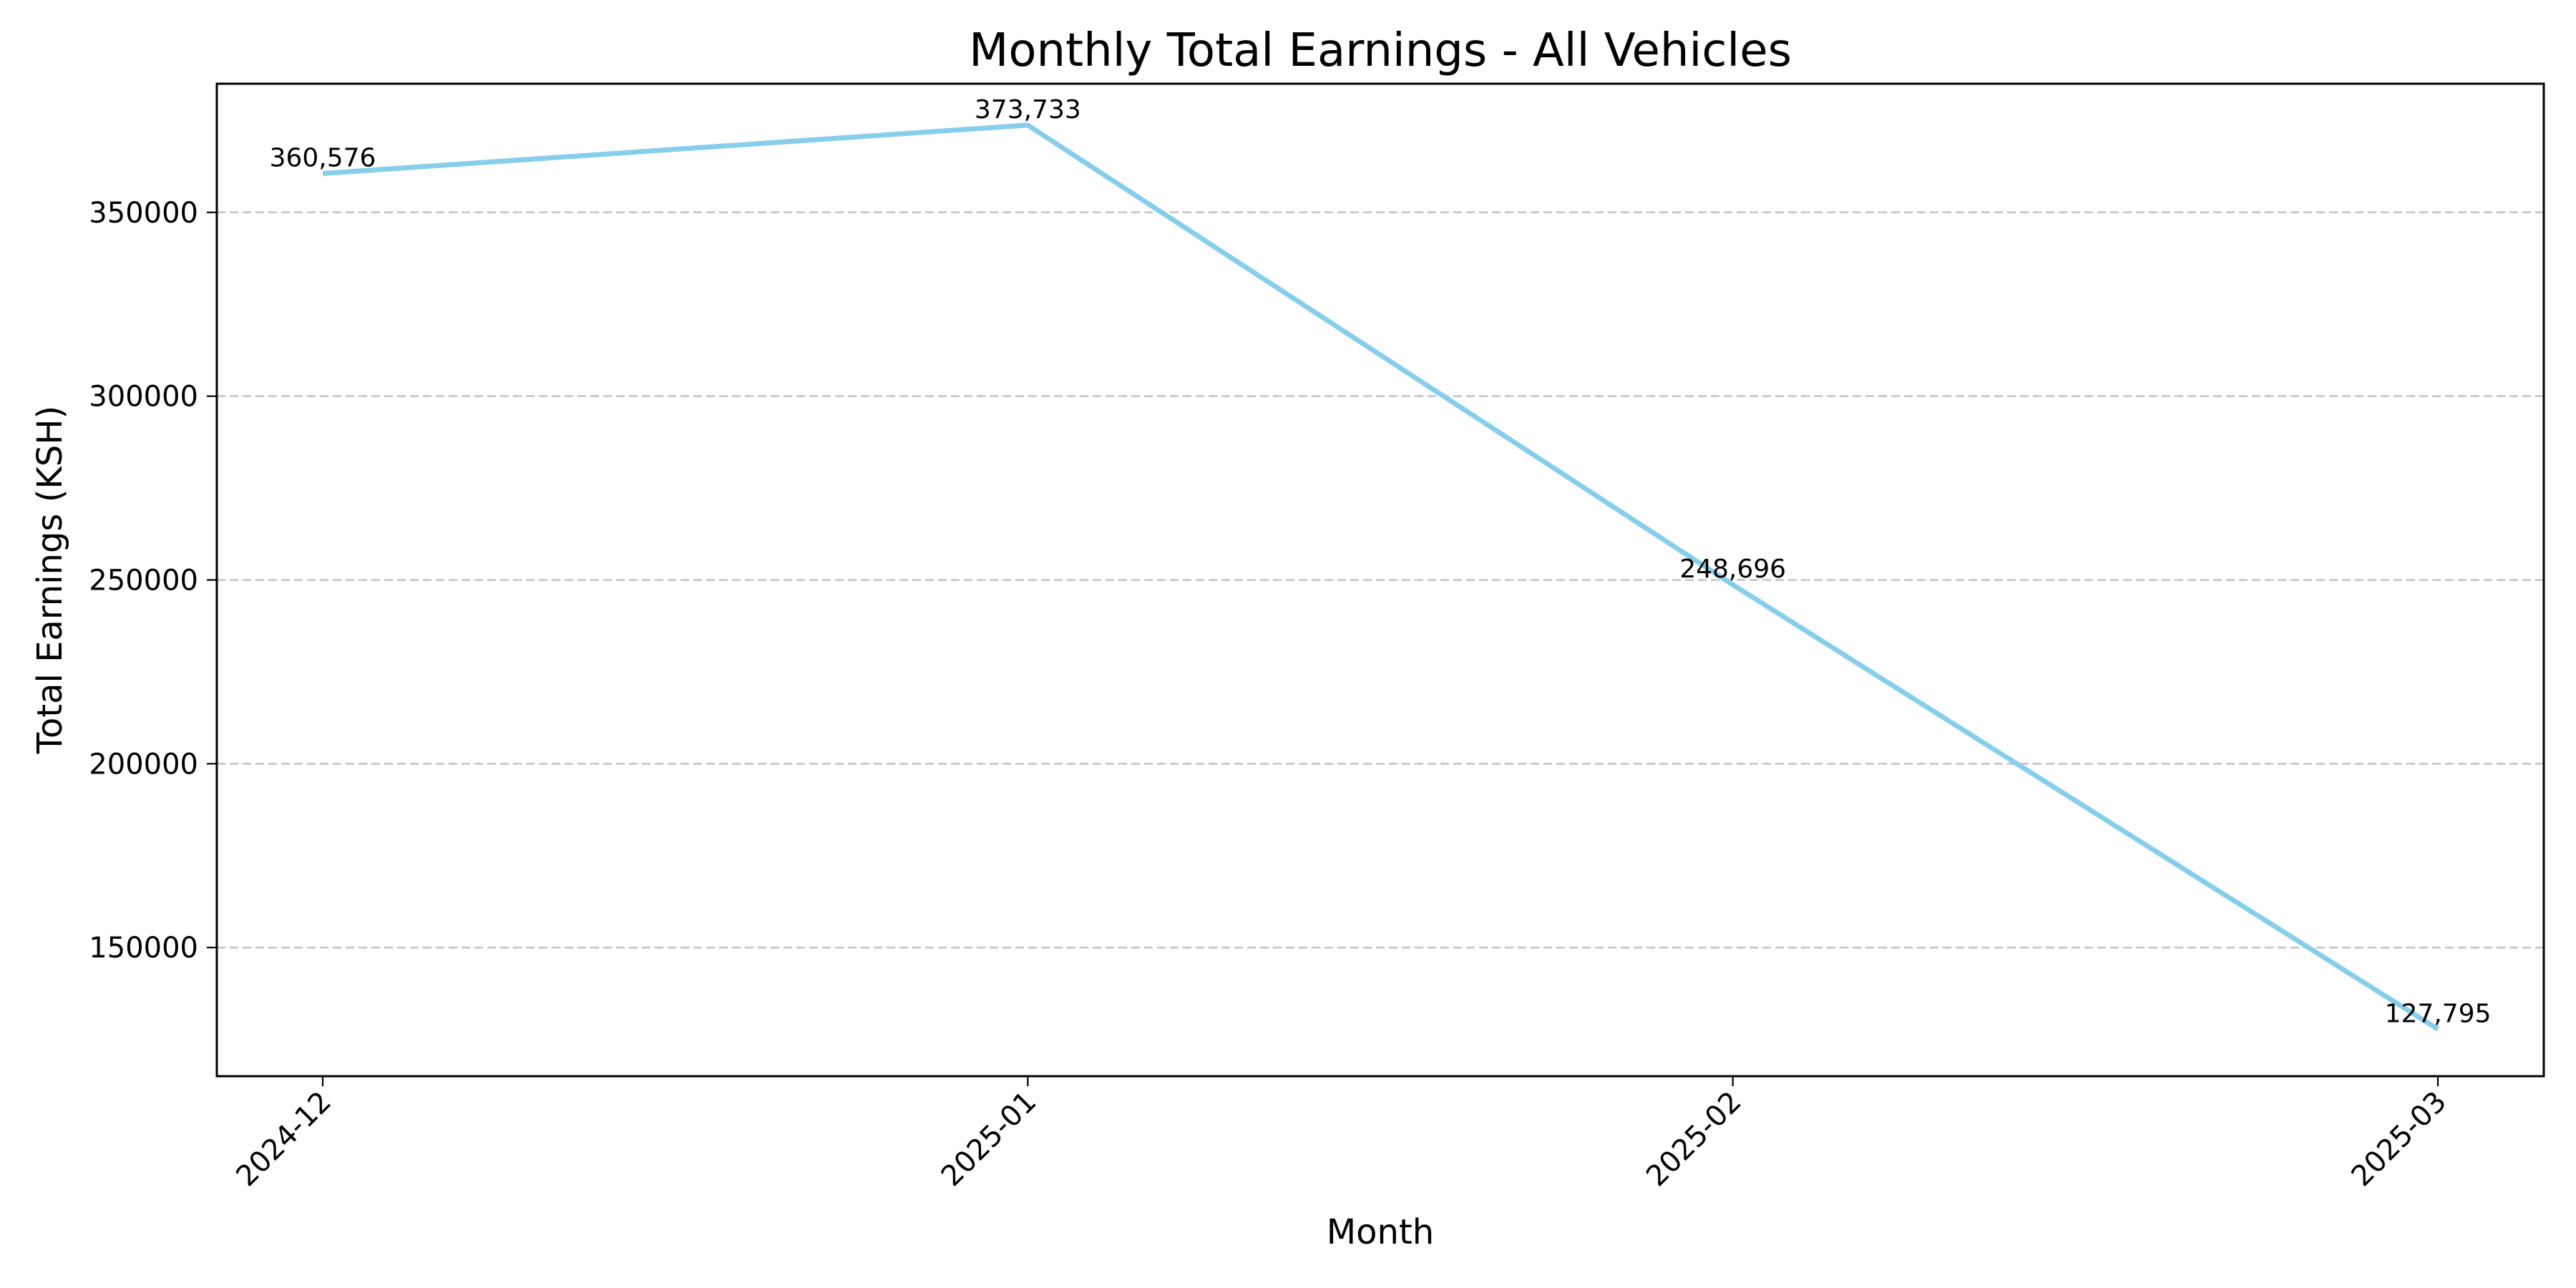 The height and width of the screenshot is (1288, 2576). I want to click on y-tick-label: 200000, so click(143, 764).